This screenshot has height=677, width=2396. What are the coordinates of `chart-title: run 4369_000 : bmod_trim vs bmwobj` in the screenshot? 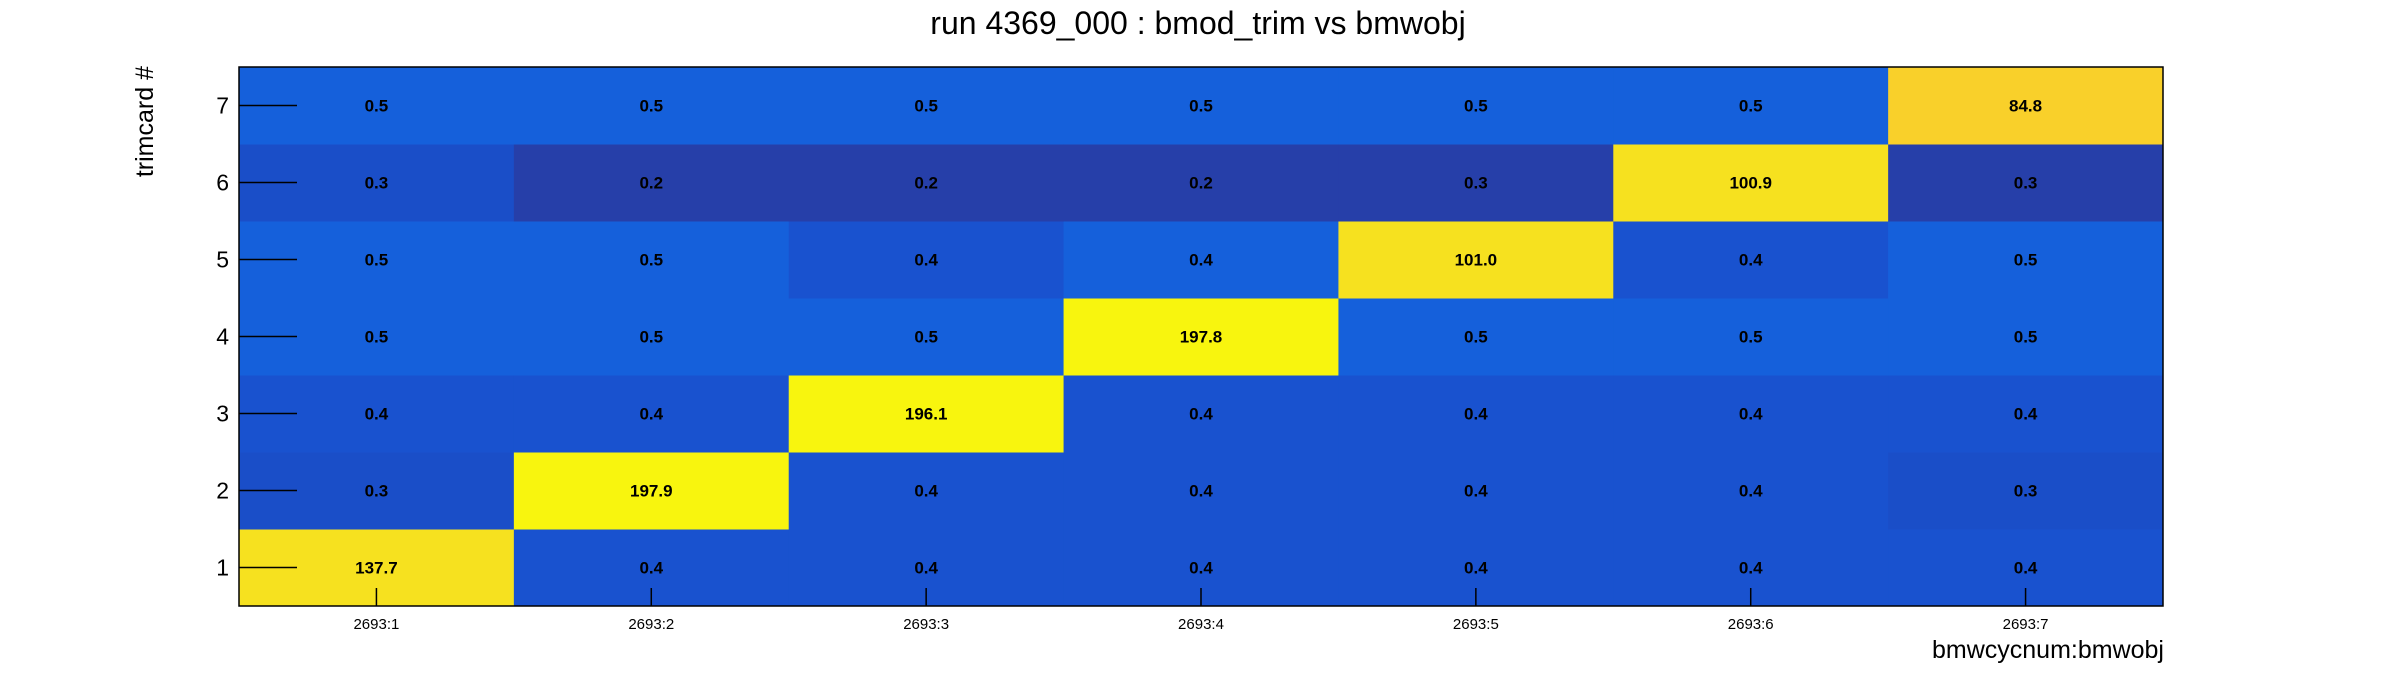 It's located at (1197, 23).